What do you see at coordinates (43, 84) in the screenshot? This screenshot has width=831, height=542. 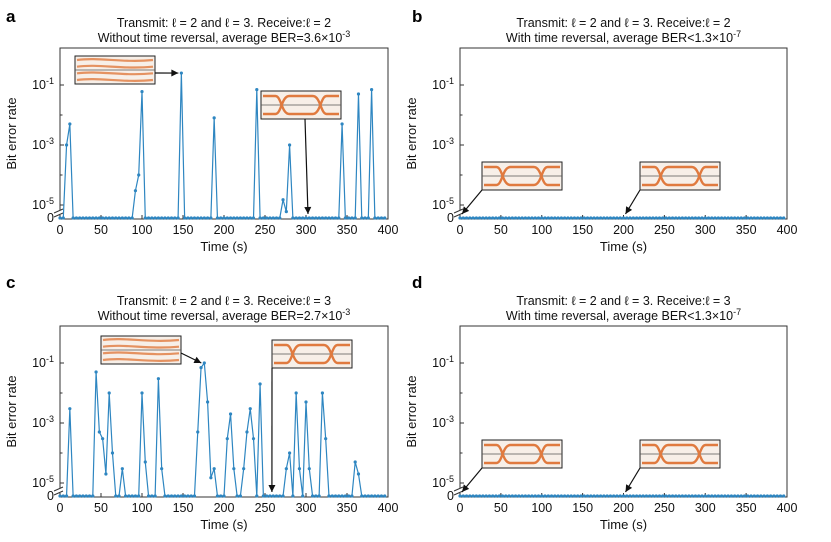 I see `y-tick-label: 10⁻¹` at bounding box center [43, 84].